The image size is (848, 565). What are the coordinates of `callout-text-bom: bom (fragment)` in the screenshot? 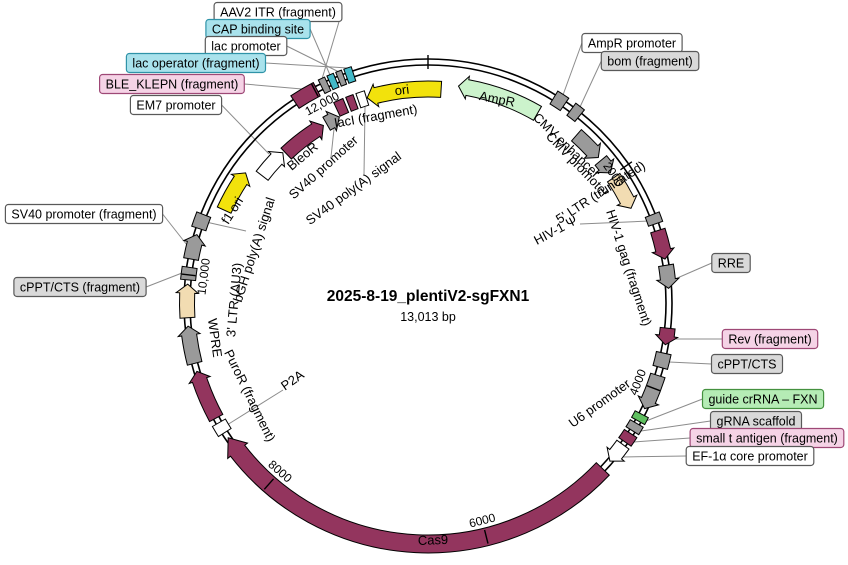 It's located at (649, 62).